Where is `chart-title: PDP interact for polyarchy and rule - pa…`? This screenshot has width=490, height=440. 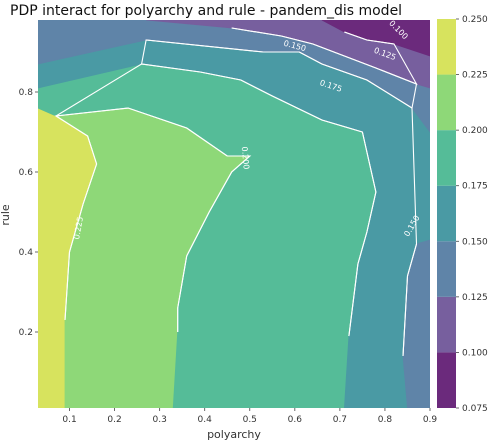 chart-title: PDP interact for polyarchy and rule - pa… is located at coordinates (206, 11).